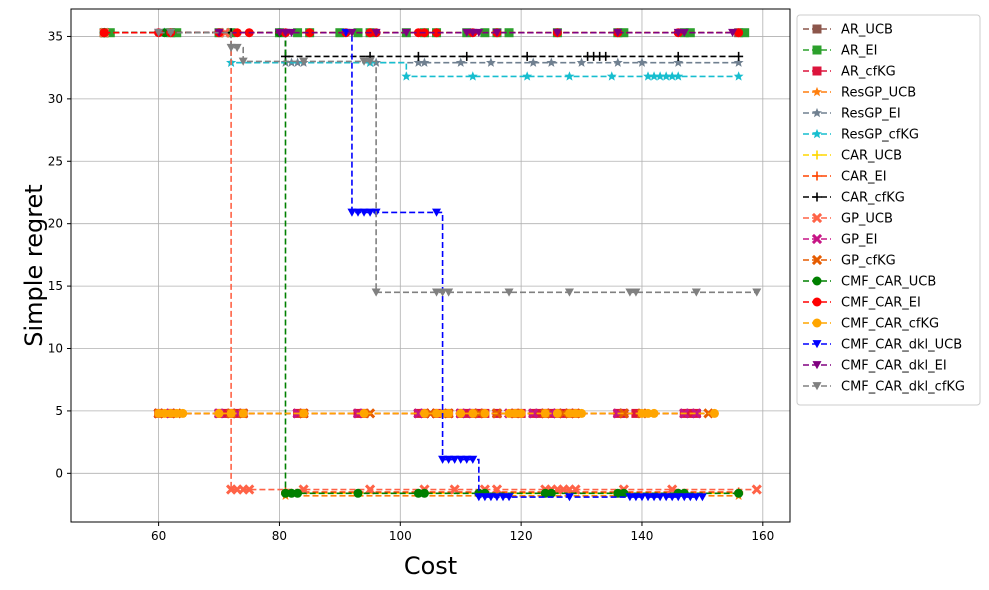  What do you see at coordinates (34, 265) in the screenshot?
I see `y-axis-label: Simple regret` at bounding box center [34, 265].